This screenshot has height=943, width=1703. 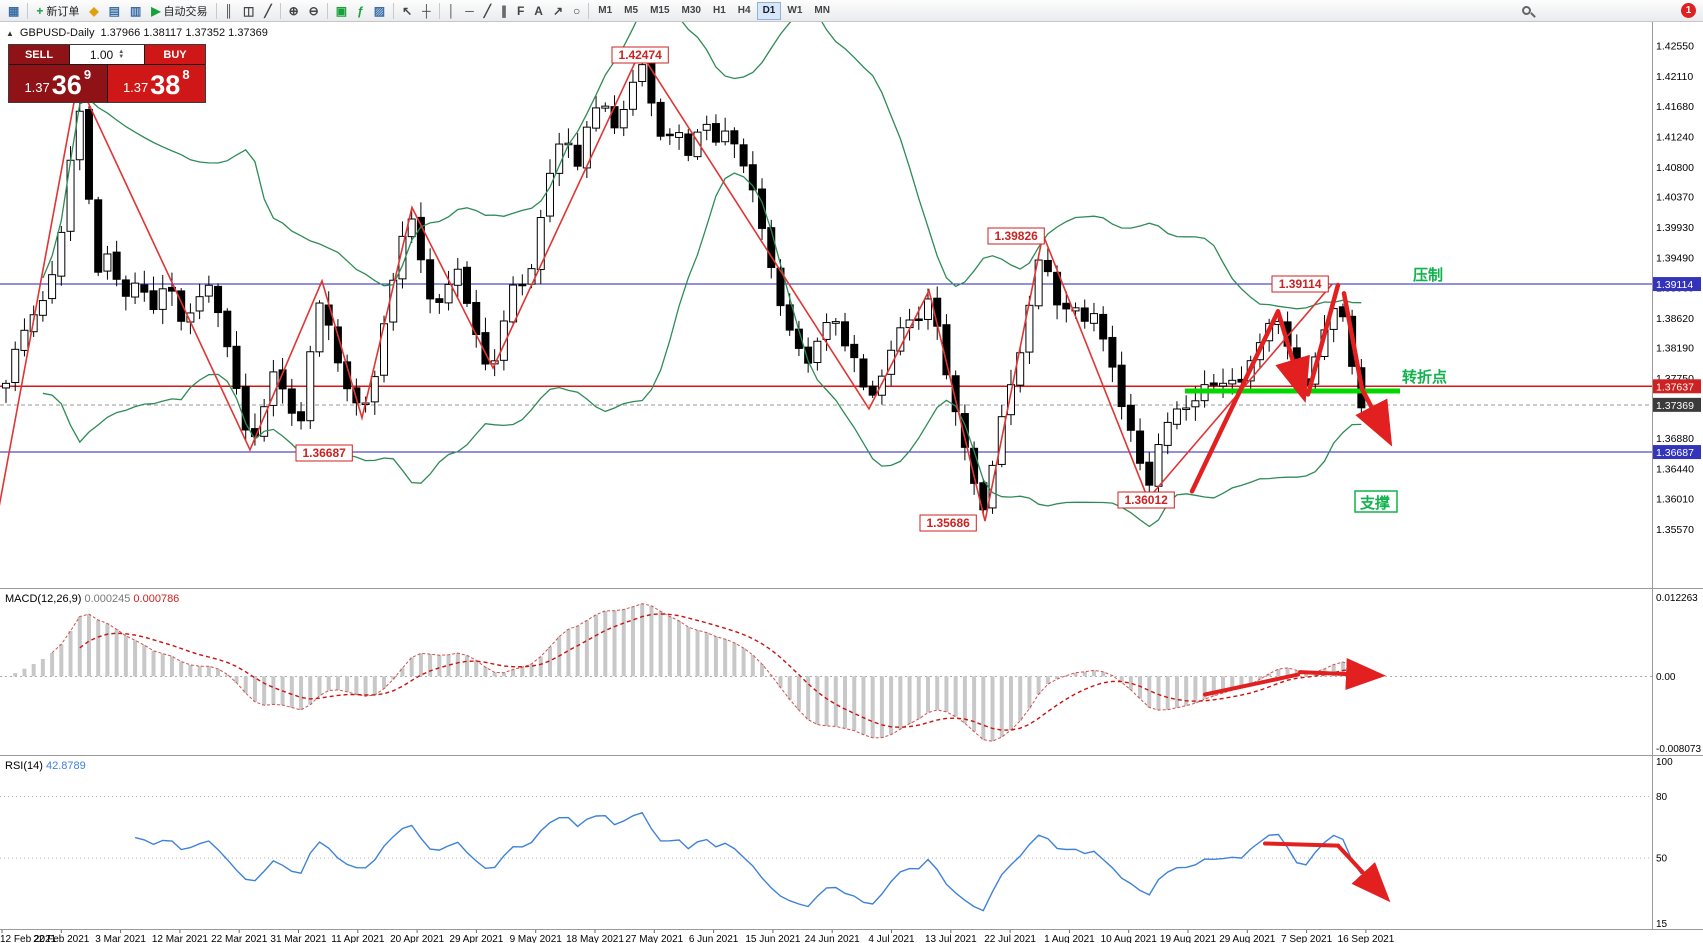 I want to click on svg-text: 4 Jul 2021, so click(x=891, y=938).